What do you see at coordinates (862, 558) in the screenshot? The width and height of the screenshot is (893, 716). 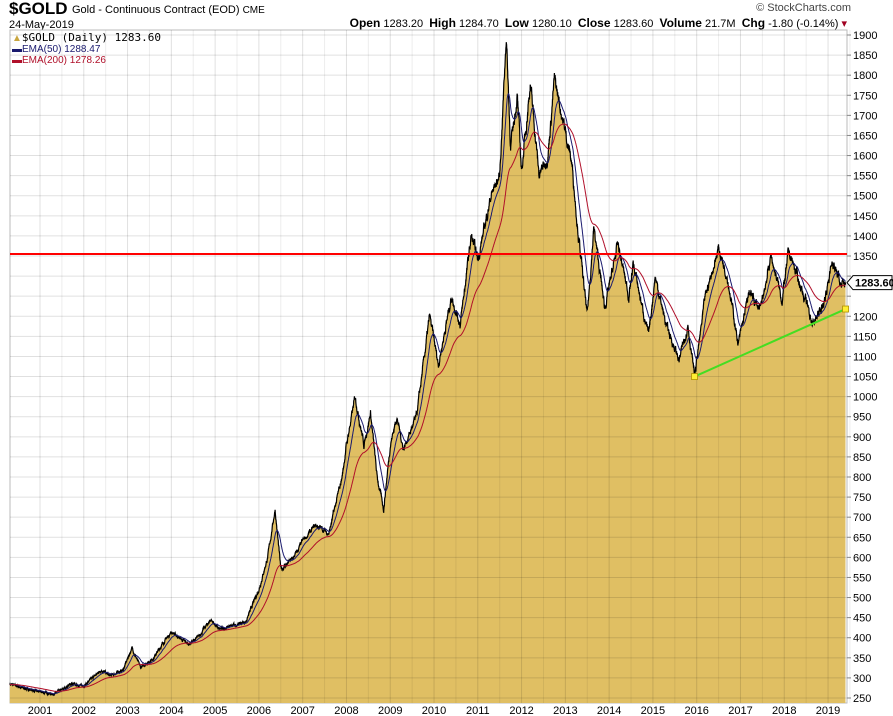 I see `y-tick-label: 600` at bounding box center [862, 558].